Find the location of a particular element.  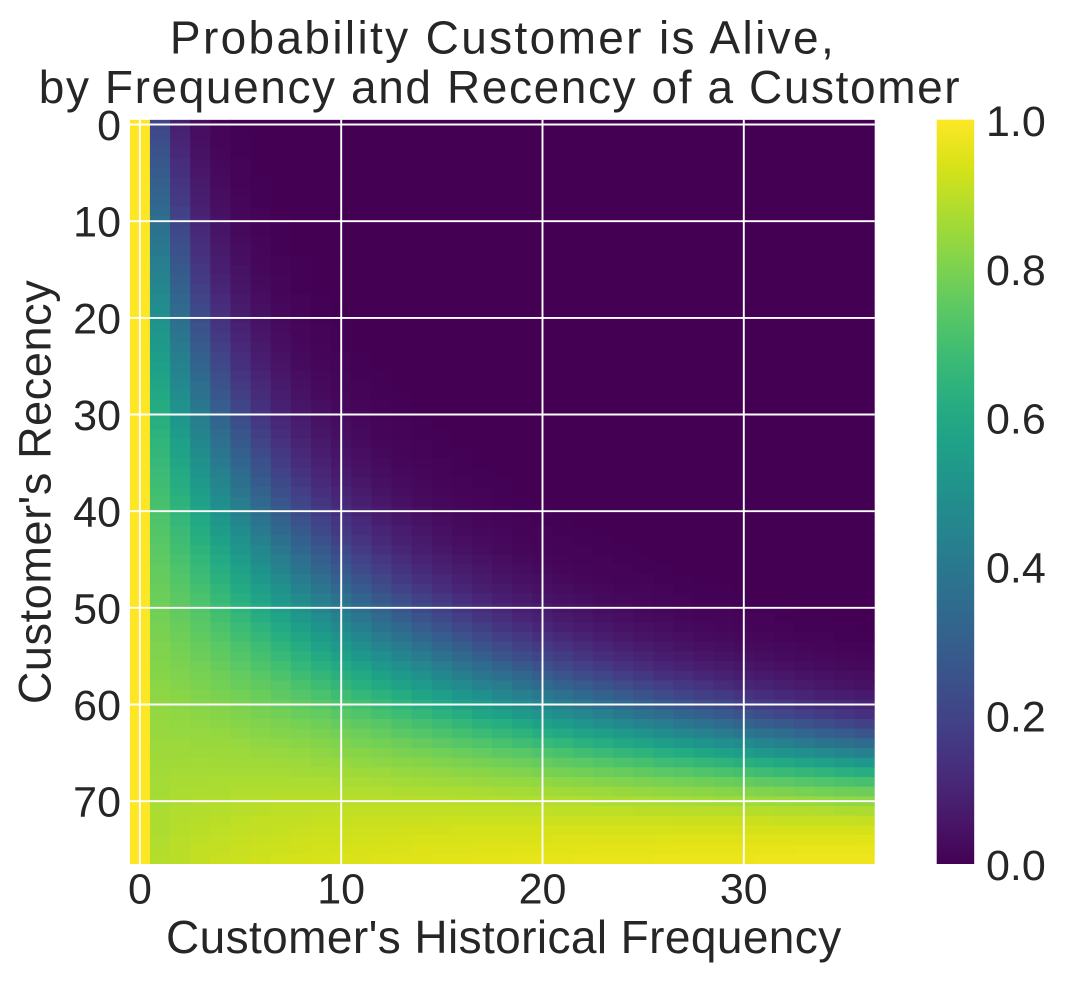

svg-text: 60 is located at coordinates (97, 706).